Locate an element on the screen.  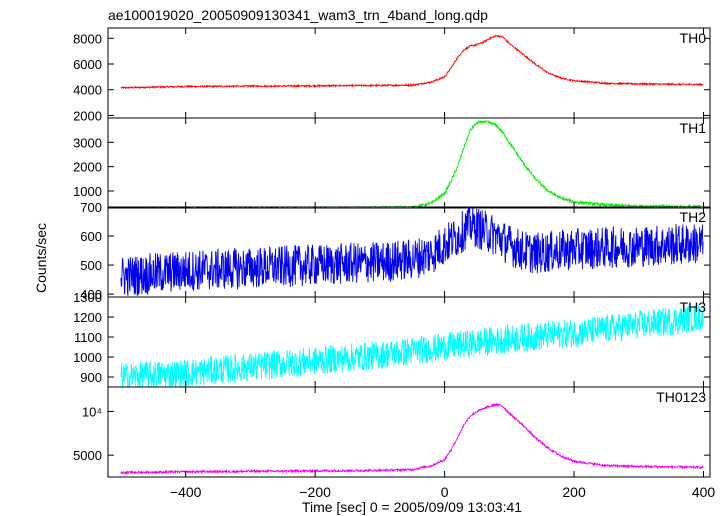
x-tick-label: 400 is located at coordinates (704, 492).